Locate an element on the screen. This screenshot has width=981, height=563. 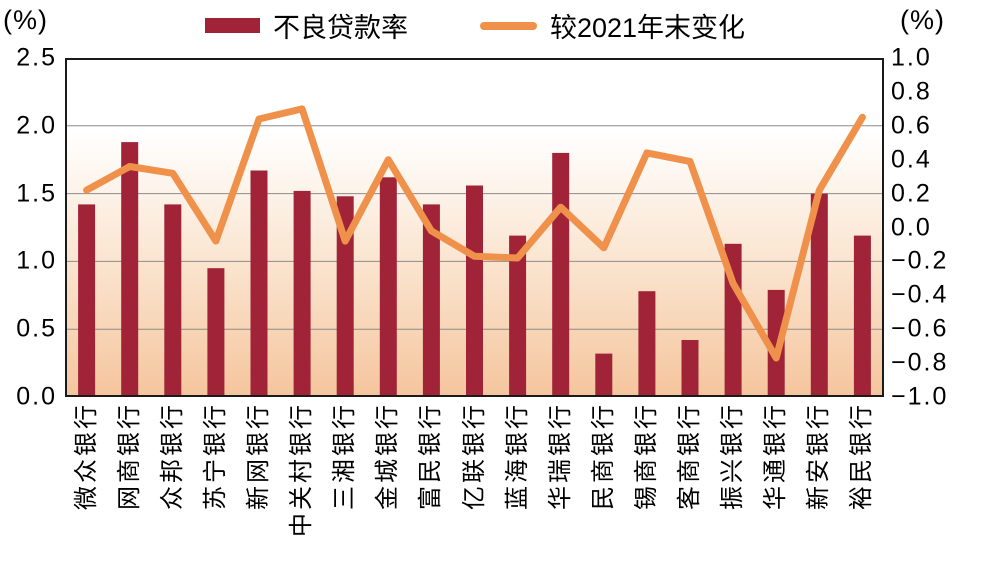
x-axis-label: 微众银行 is located at coordinates (86, 456).